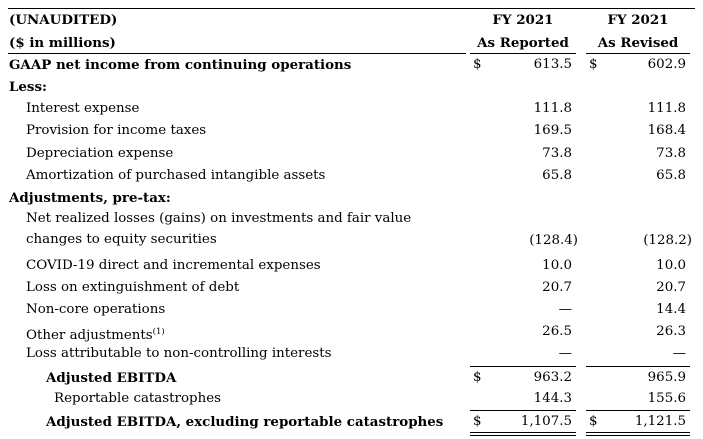  I want to click on header-rule-col2, so click(638, 53).